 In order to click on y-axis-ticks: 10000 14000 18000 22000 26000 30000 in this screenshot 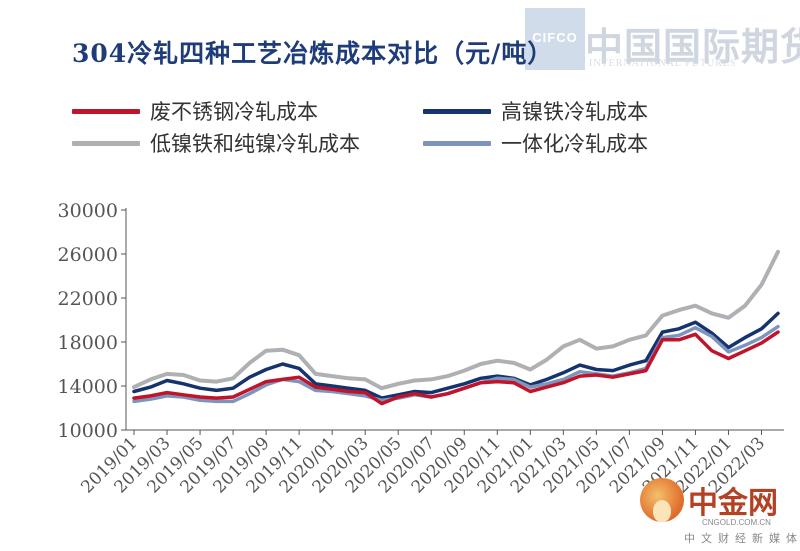, I will do `click(92, 321)`.